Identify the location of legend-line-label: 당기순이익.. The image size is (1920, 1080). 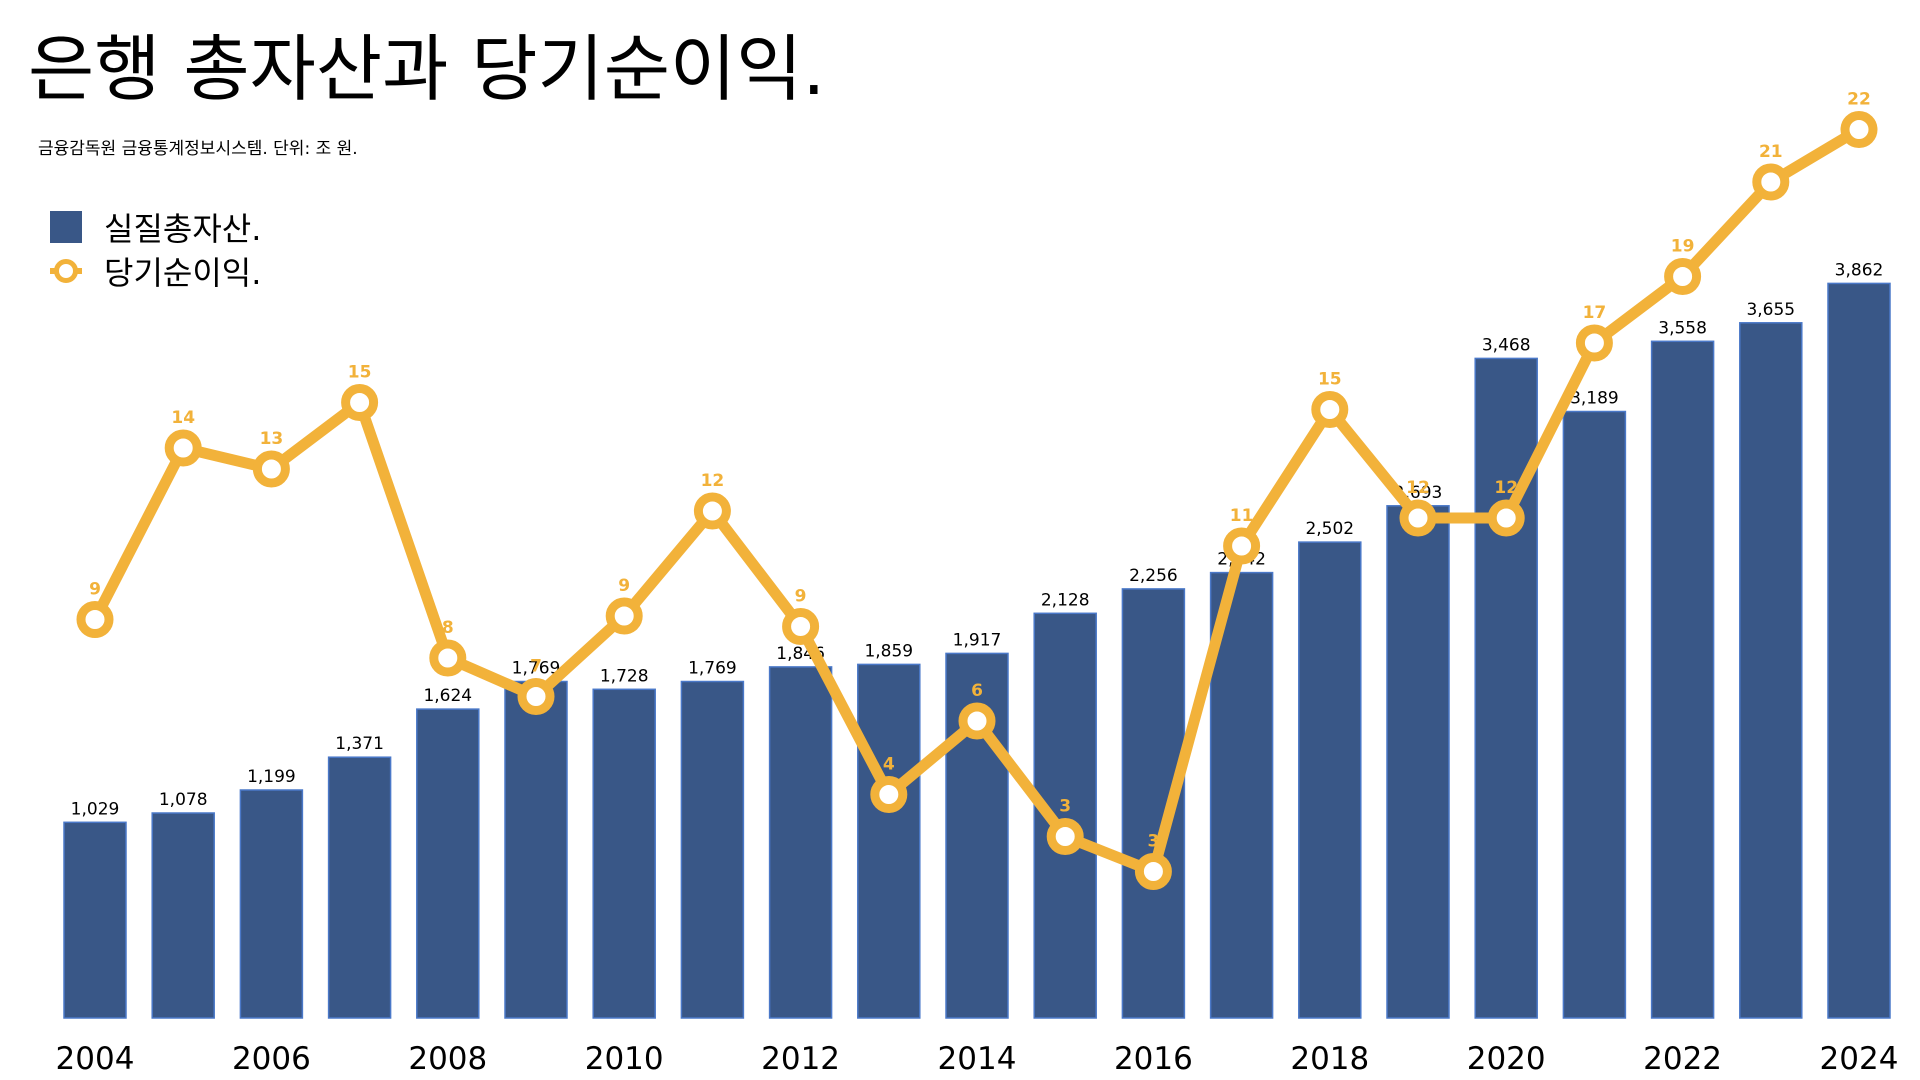
(183, 273).